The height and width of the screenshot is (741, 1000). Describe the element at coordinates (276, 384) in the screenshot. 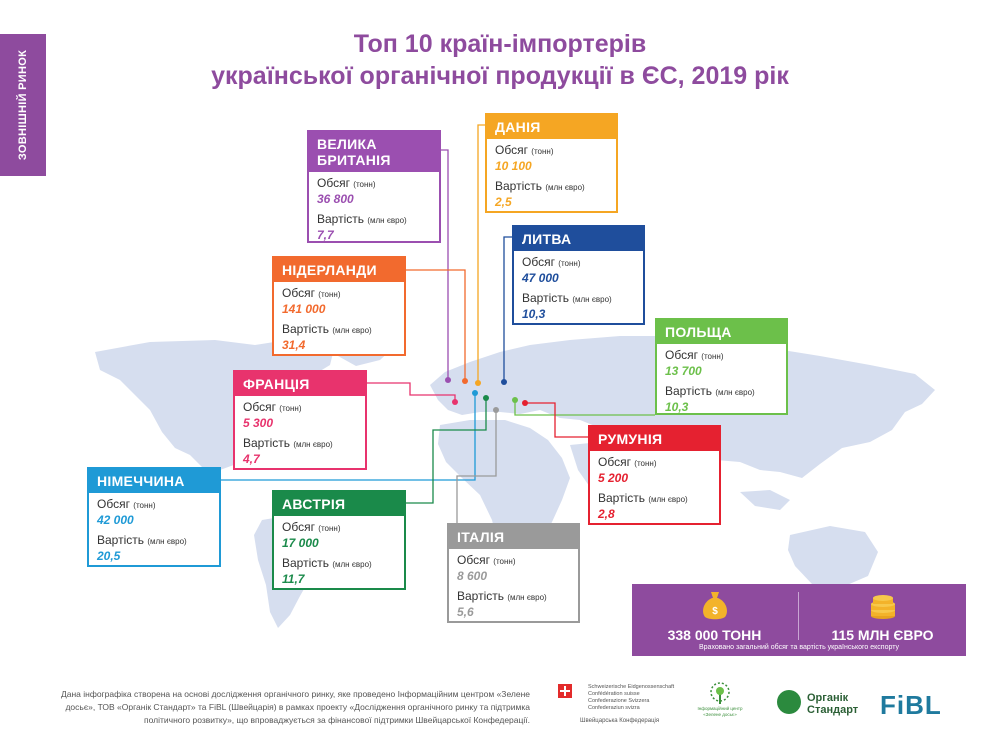

I see `country-name-line1: ФРАНЦІЯ` at that location.